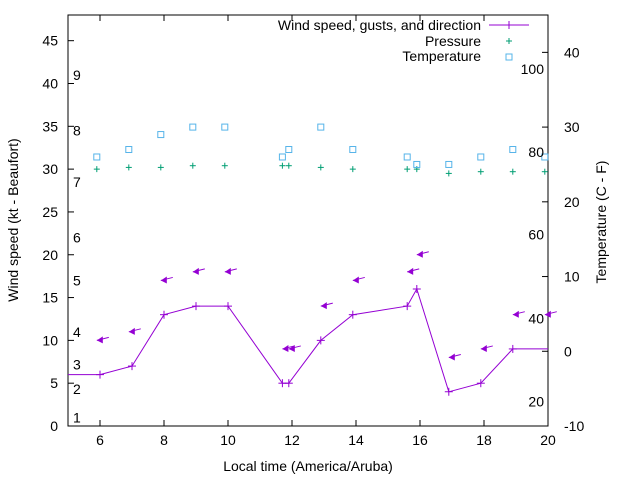 The image size is (640, 480). Describe the element at coordinates (441, 56) in the screenshot. I see `legend-label-temperature: Temperature` at that location.